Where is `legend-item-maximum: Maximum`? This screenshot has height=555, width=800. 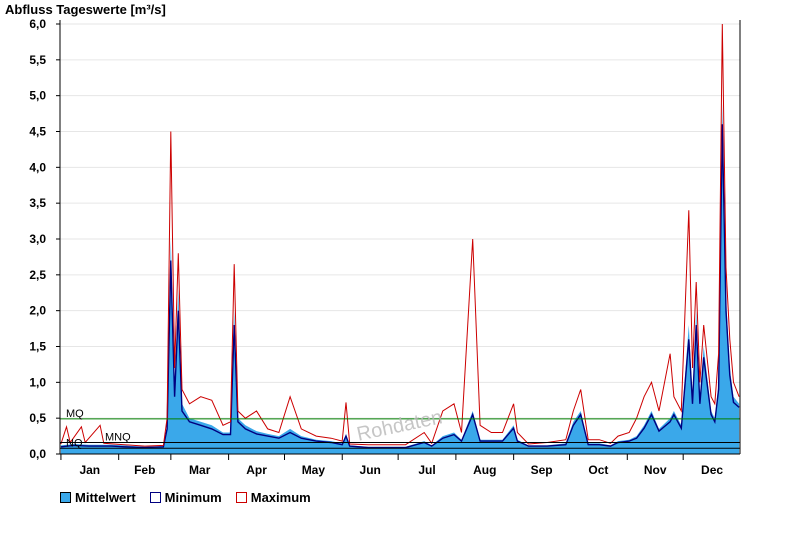 legend-item-maximum: Maximum is located at coordinates (273, 497).